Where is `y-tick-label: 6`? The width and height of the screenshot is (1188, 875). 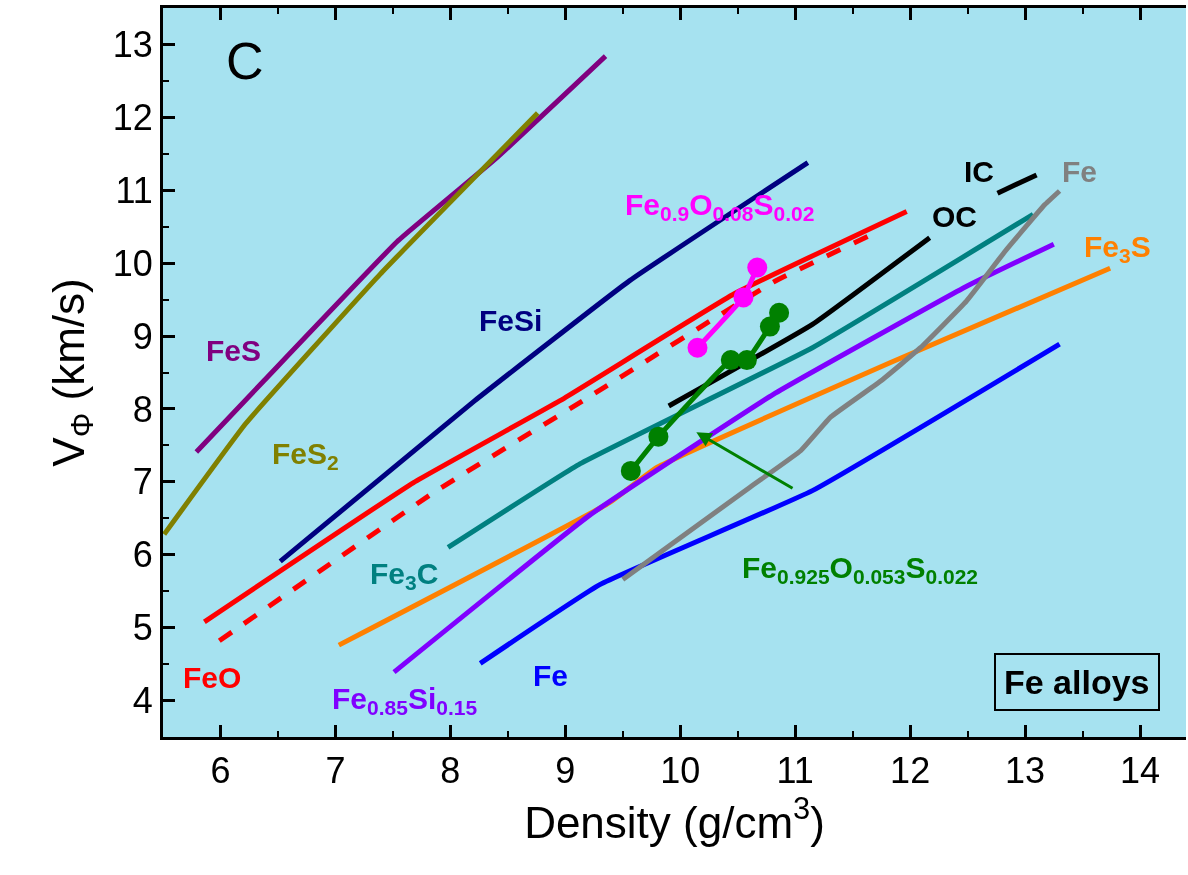
y-tick-label: 6 is located at coordinates (142, 555).